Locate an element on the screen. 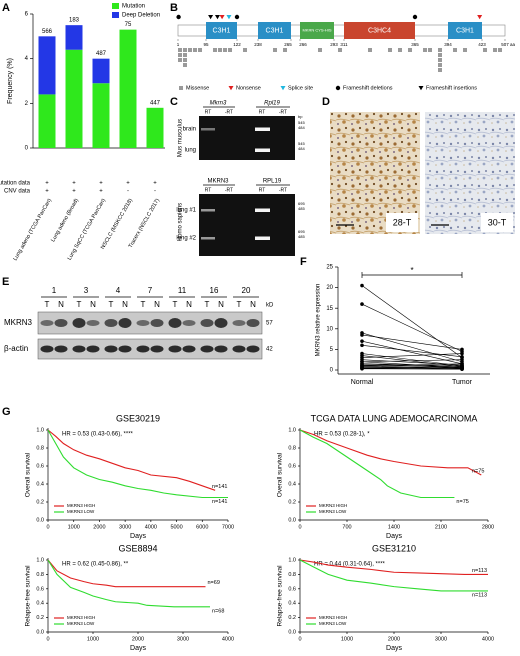 The image size is (520, 656). marker-unit: bp is located at coordinates (300, 116).